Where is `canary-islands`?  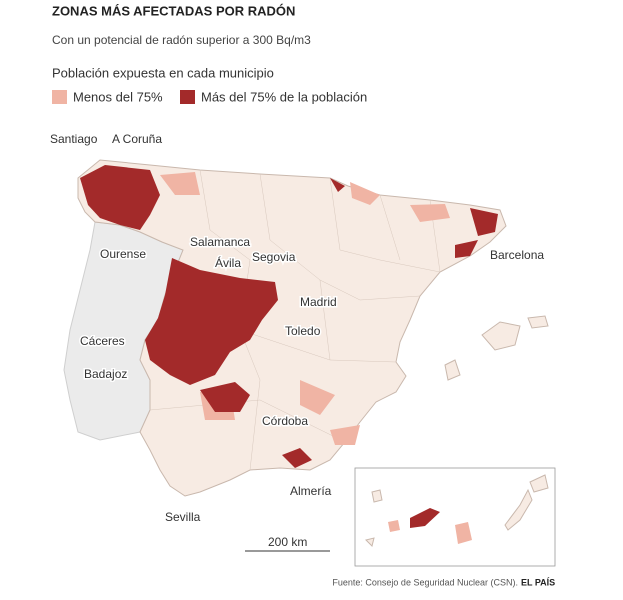
canary-islands is located at coordinates (457, 510).